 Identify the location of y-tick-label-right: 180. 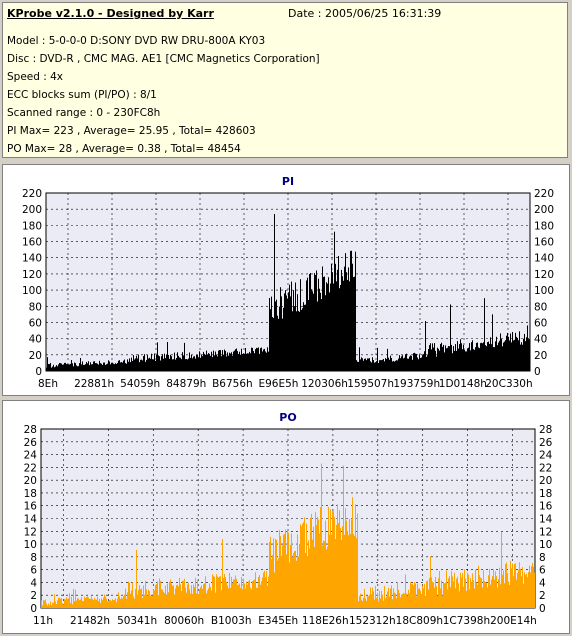
(544, 226).